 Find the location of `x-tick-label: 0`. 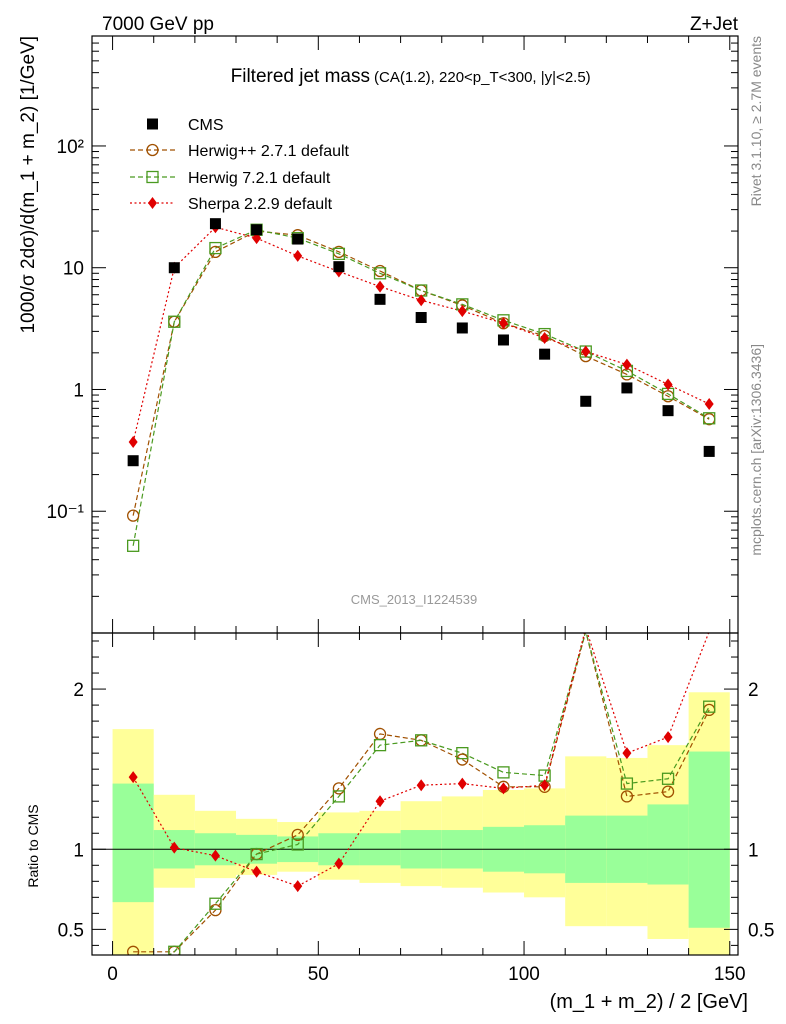

x-tick-label: 0 is located at coordinates (112, 974).